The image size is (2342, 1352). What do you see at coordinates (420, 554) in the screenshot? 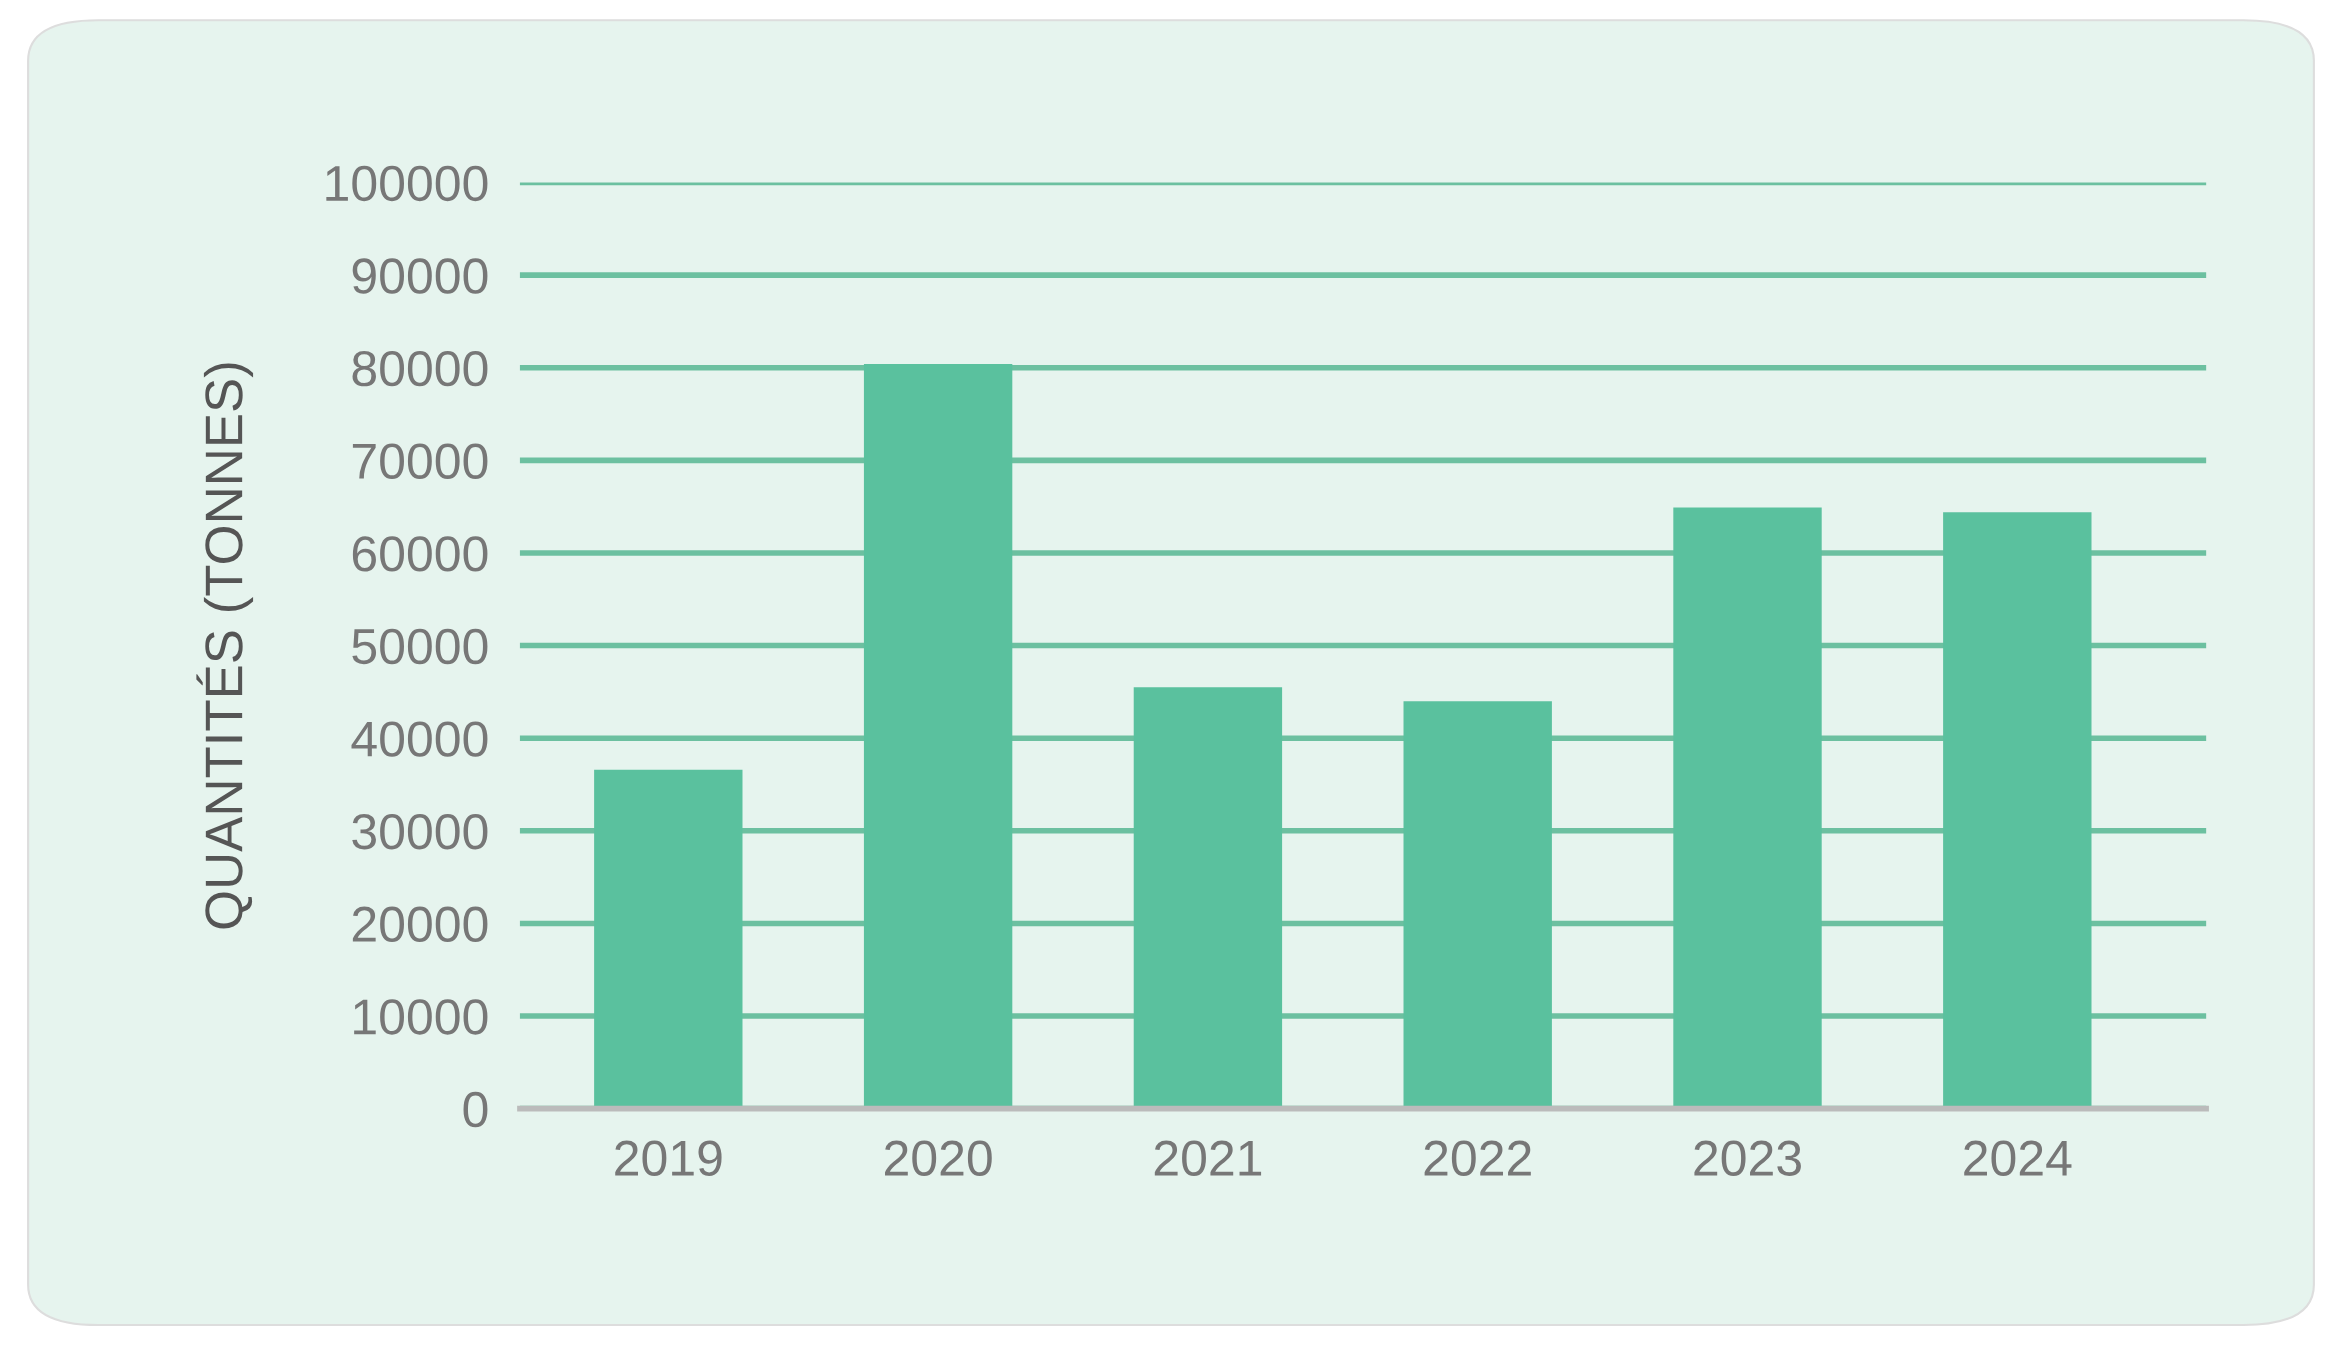
I see `y-tick-label: 60000` at bounding box center [420, 554].